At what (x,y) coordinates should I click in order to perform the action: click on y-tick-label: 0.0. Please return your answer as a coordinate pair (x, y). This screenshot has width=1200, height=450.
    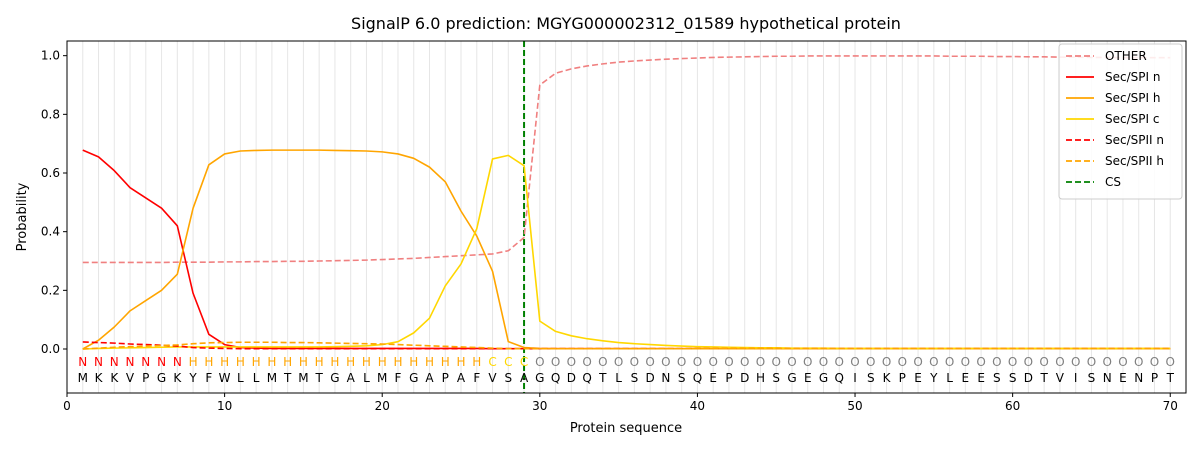
    Looking at the image, I should click on (50, 349).